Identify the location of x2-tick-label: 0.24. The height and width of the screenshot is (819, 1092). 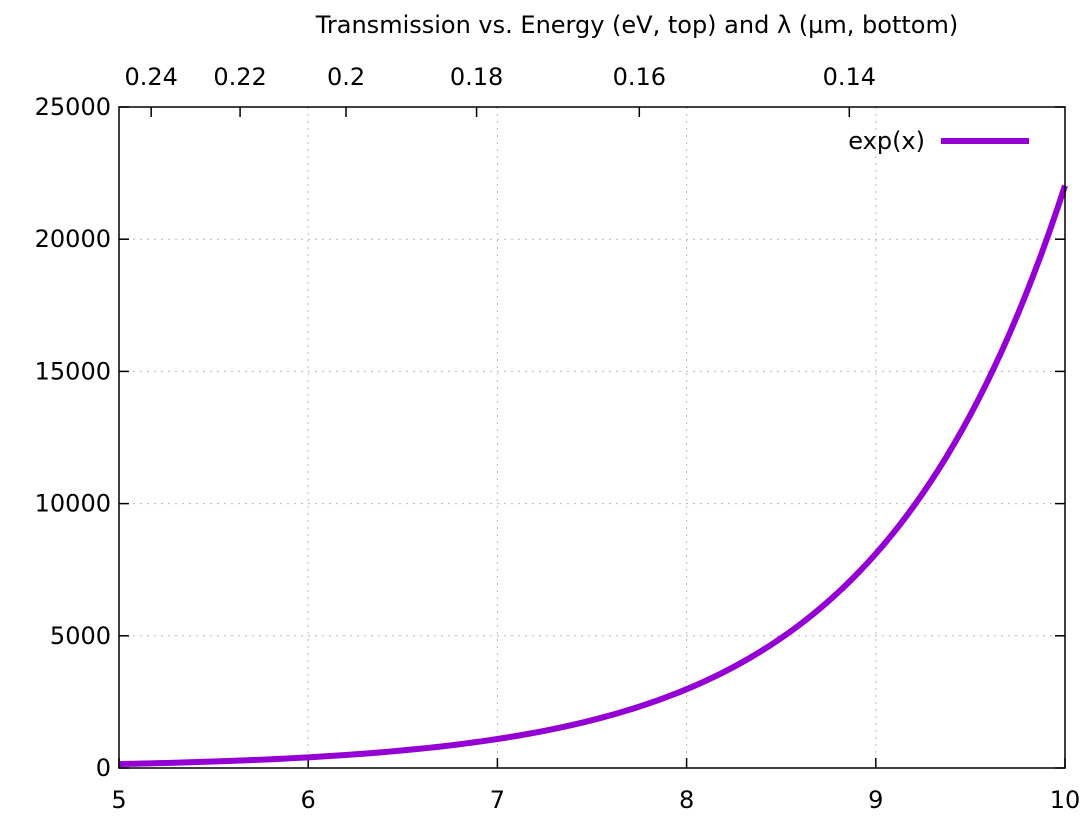
(150, 77).